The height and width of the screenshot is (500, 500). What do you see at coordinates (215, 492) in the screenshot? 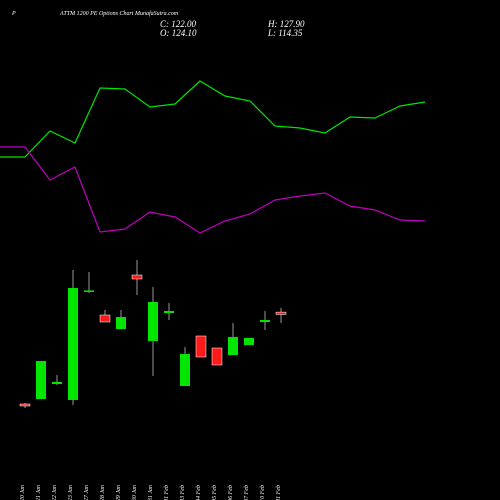
I see `x-tick-label: 05 Feb` at bounding box center [215, 492].